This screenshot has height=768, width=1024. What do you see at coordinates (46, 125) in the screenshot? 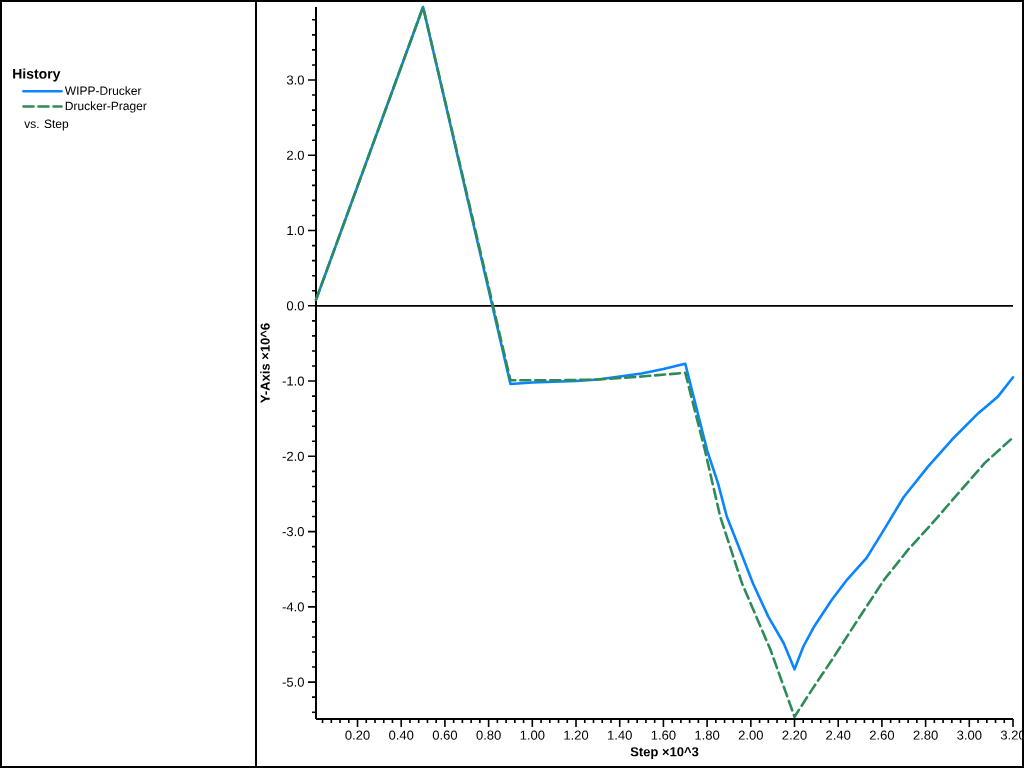
I see `text: vs. Step` at bounding box center [46, 125].